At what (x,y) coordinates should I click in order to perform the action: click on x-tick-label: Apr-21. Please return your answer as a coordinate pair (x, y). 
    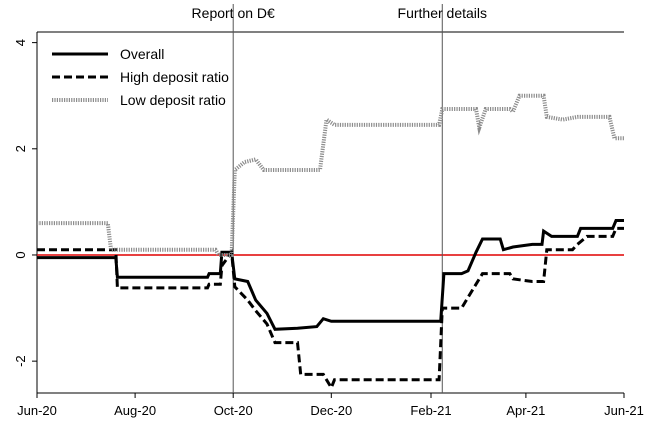
    Looking at the image, I should click on (525, 410).